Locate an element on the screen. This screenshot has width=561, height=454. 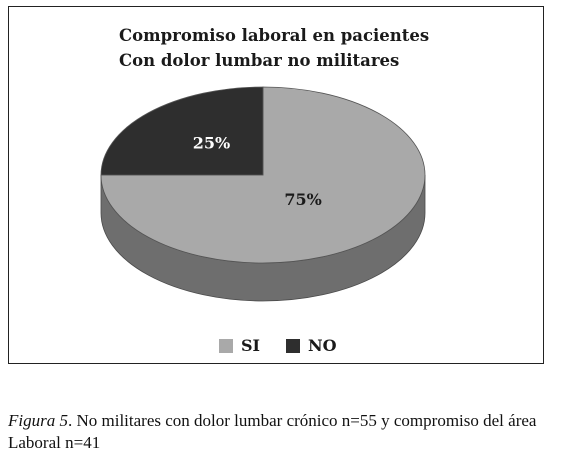
legend-item-si: SI is located at coordinates (239, 345).